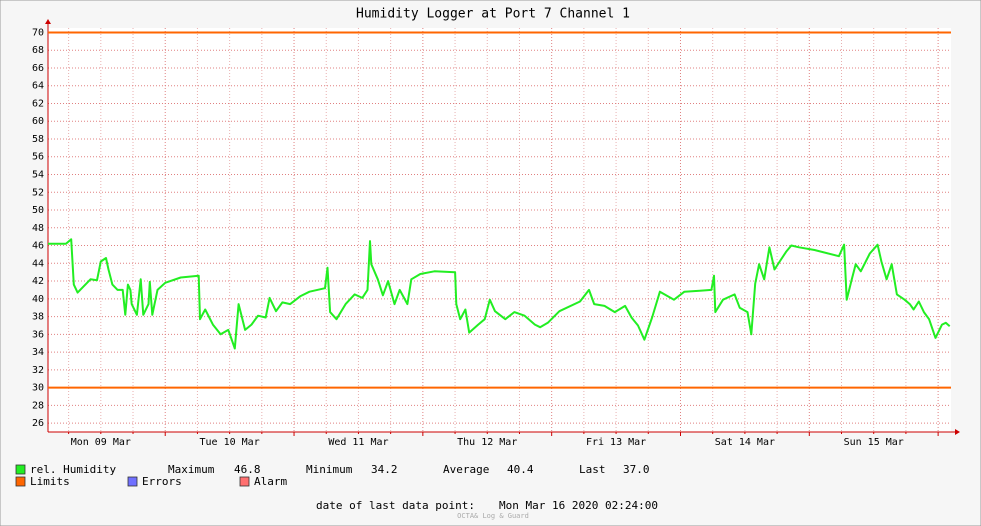 The width and height of the screenshot is (981, 526). Describe the element at coordinates (162, 481) in the screenshot. I see `legend-label: Errors` at that location.